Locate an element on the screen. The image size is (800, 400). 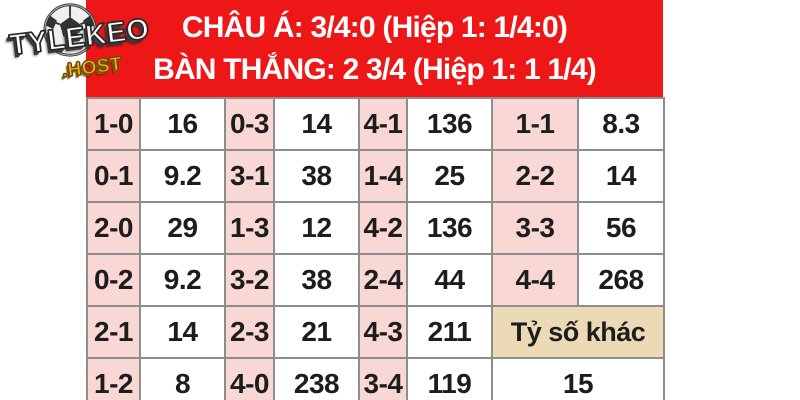
score-cell: 1-3 is located at coordinates (249, 228).